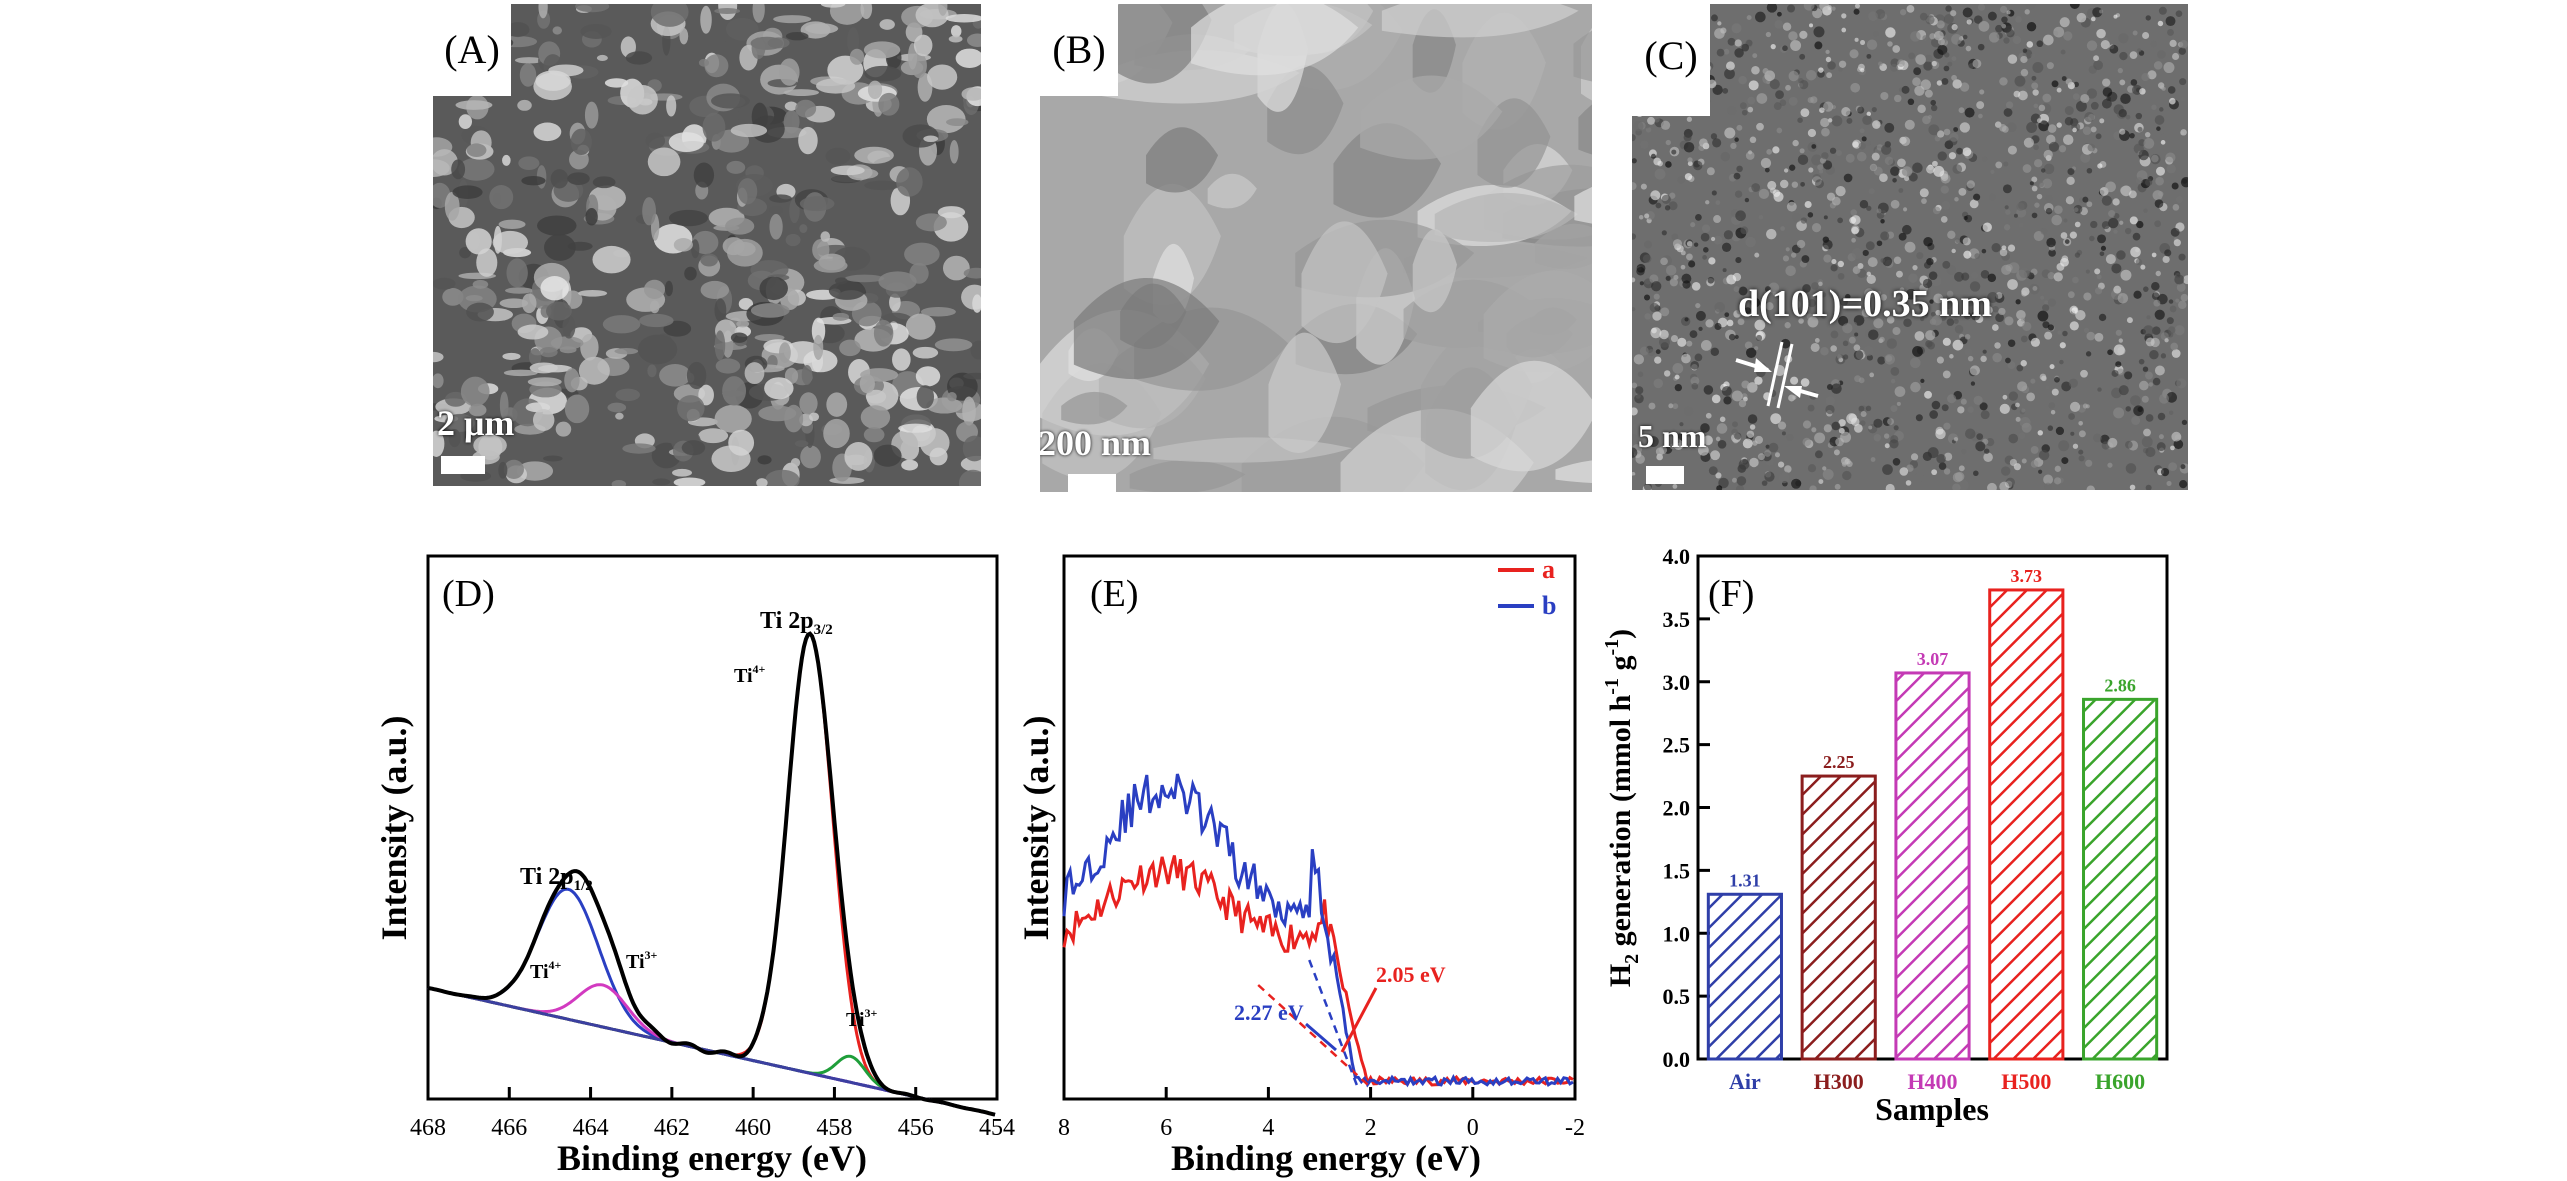 The height and width of the screenshot is (1181, 2567). Describe the element at coordinates (1079, 50) in the screenshot. I see `panel-label-b: (B)` at that location.